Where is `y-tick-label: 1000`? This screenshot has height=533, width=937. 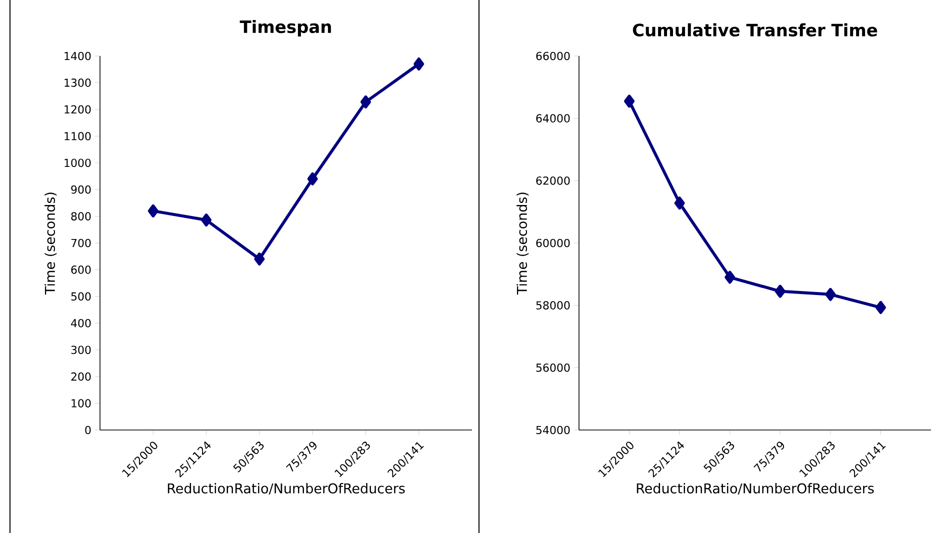 y-tick-label: 1000 is located at coordinates (77, 163).